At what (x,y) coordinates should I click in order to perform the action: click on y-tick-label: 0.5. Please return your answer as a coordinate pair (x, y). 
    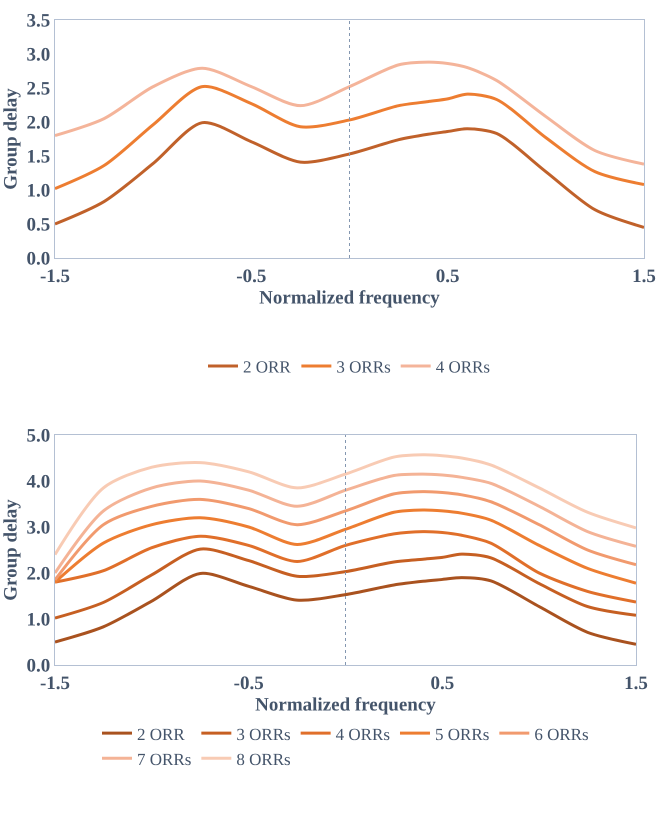
    Looking at the image, I should click on (38, 225).